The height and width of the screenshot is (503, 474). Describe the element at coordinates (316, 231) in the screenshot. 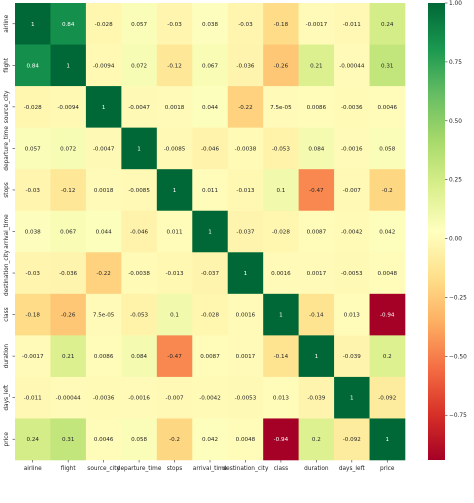

I see `heatmap-cell-arrival_time-duration` at that location.